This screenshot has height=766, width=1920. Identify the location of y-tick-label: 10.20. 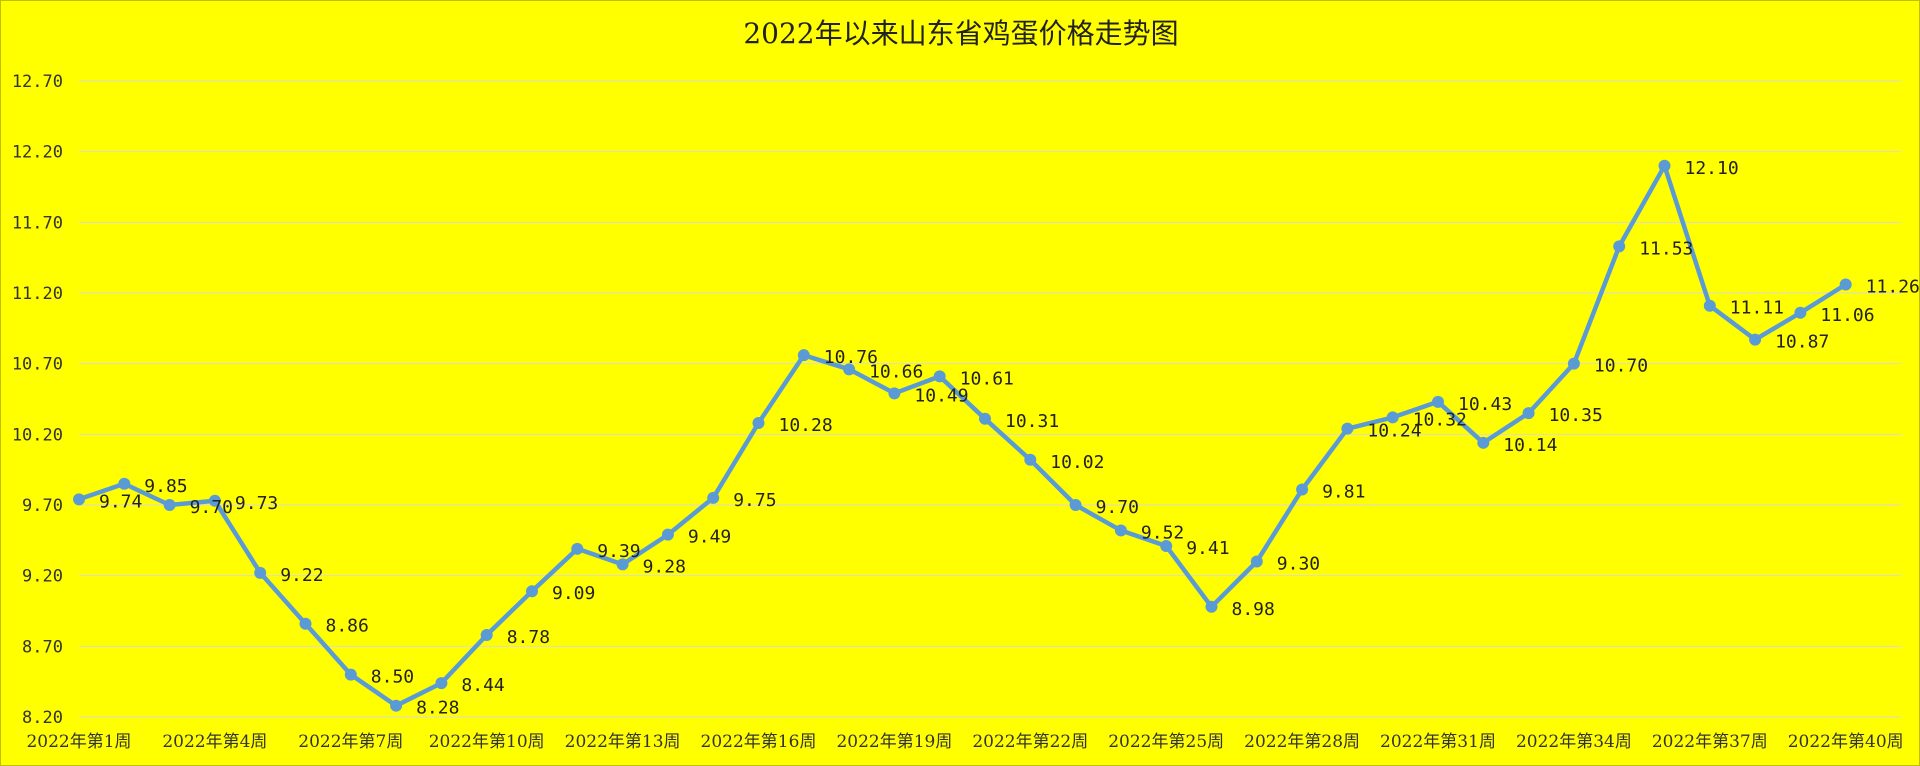
(37, 435).